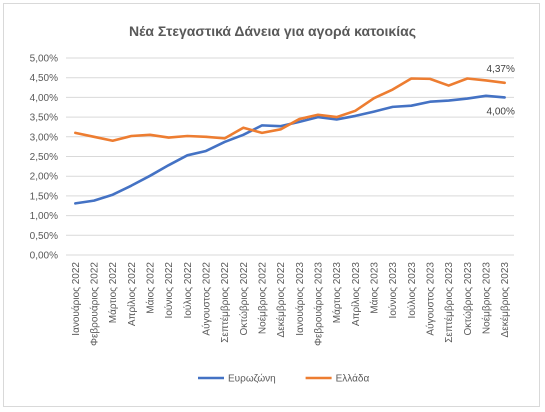 This screenshot has width=545, height=412. I want to click on y-tick-label: 2,50%, so click(44, 157).